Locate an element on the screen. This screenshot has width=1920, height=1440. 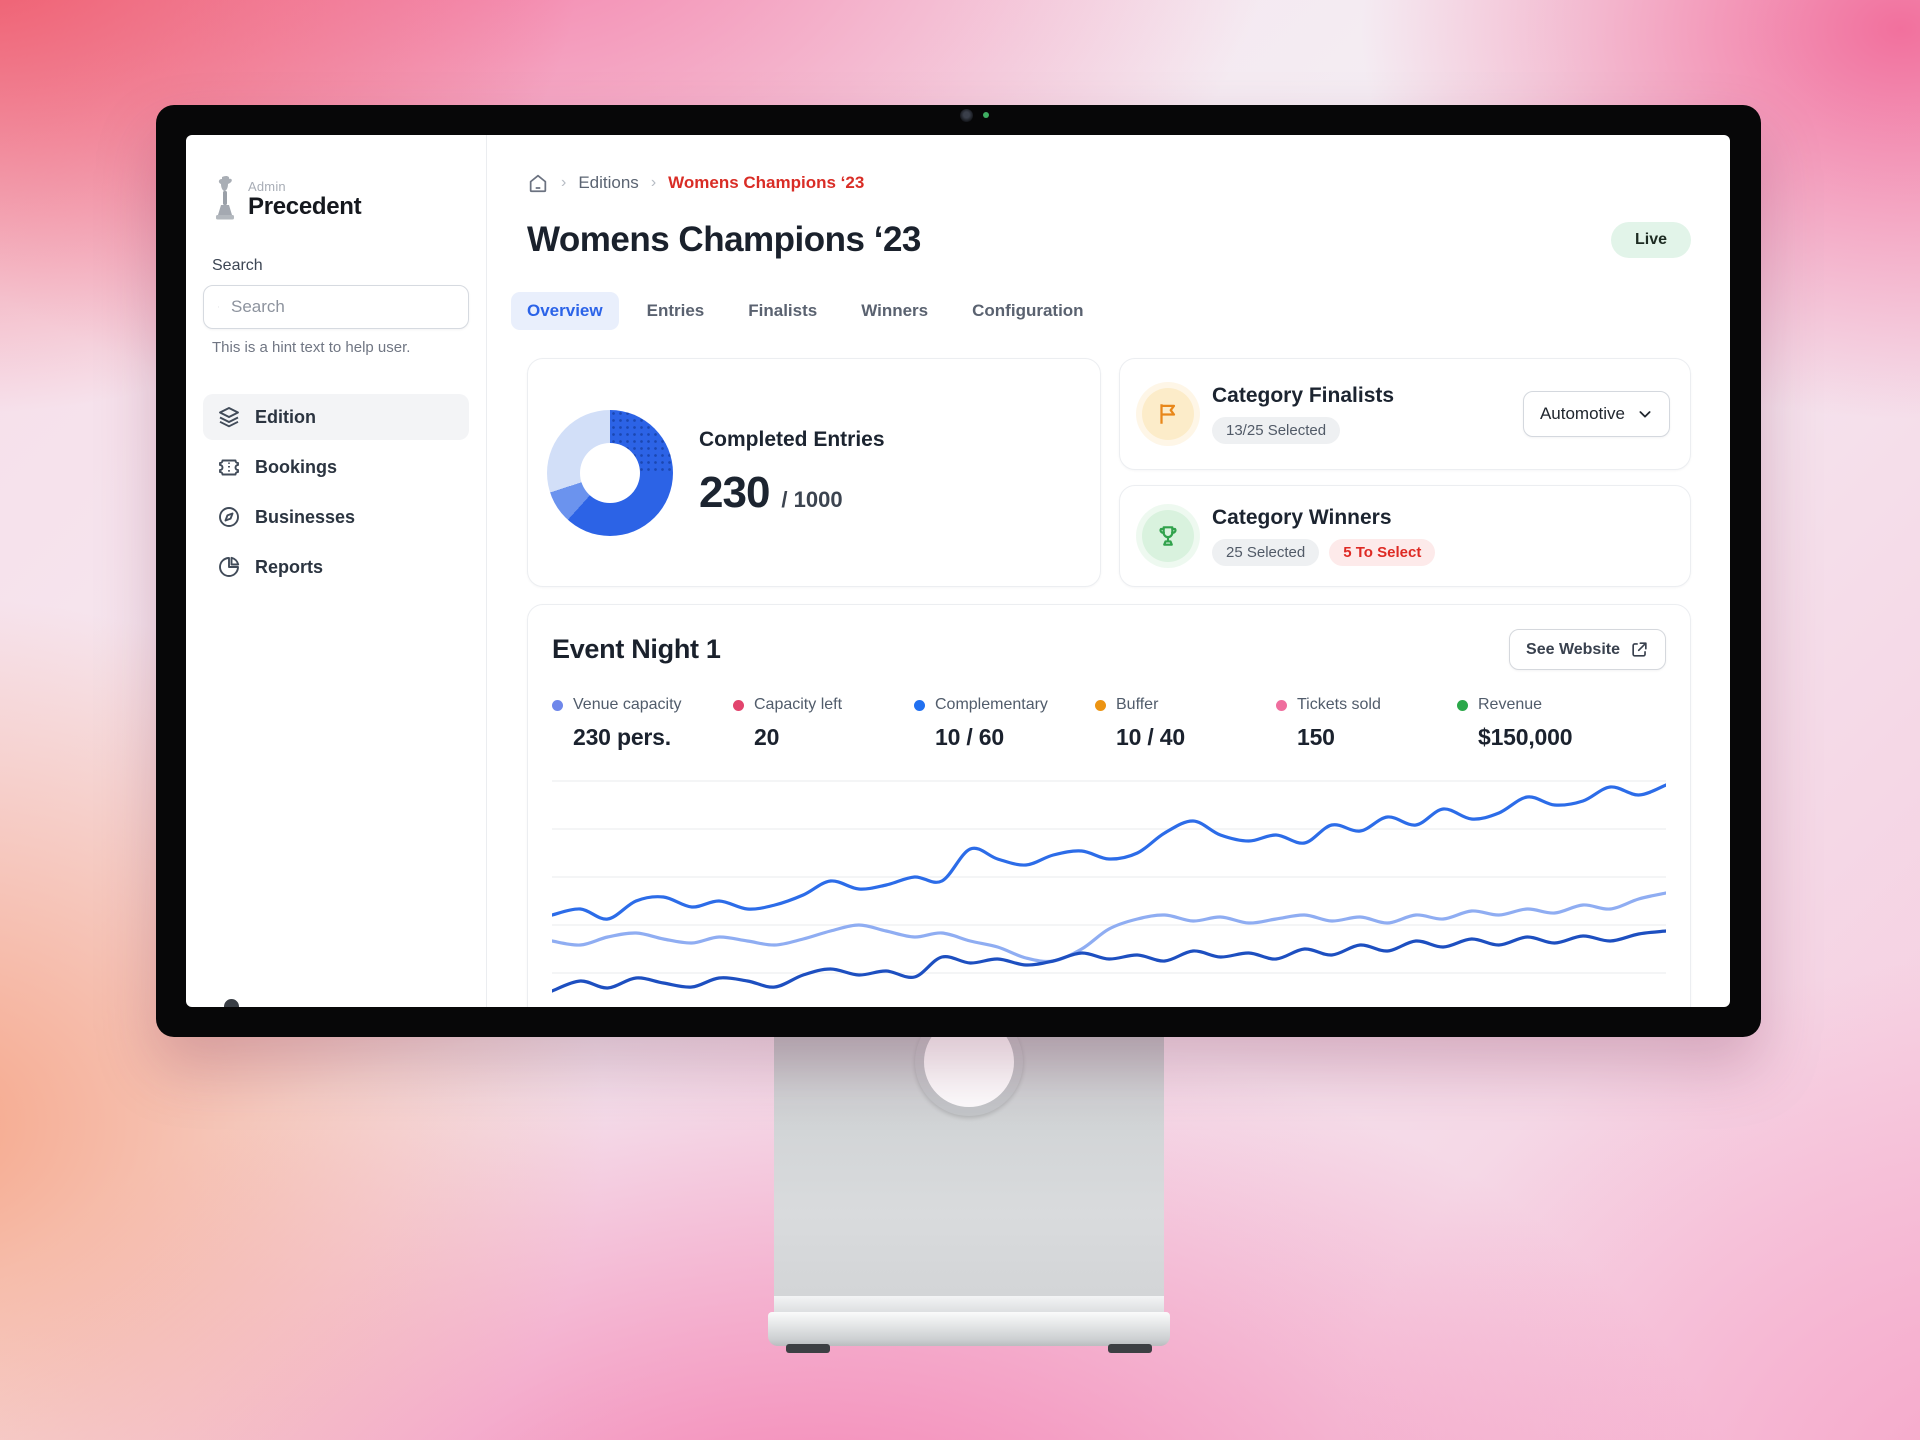
stat-buffer: Buffer 10 / 40 is located at coordinates (1185, 723).